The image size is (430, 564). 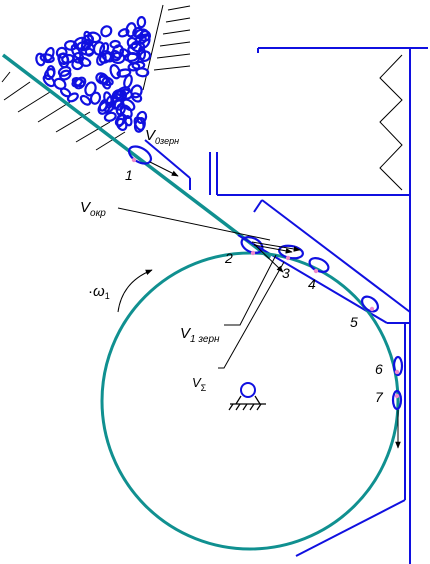 I want to click on gap-walls, so click(x=277, y=167).